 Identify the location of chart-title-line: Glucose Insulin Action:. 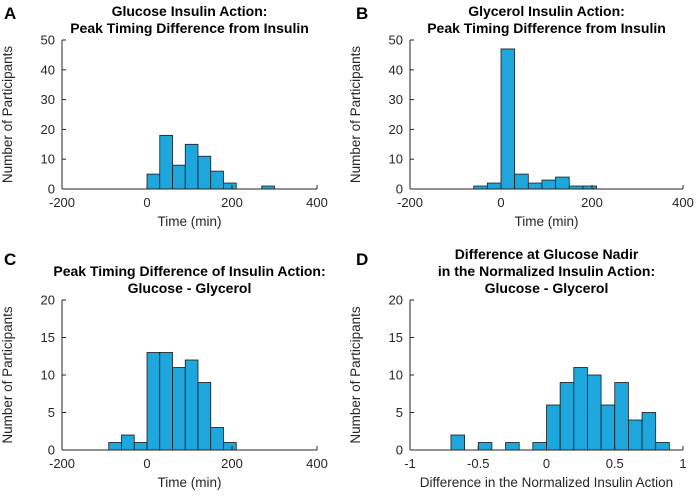
(190, 11).